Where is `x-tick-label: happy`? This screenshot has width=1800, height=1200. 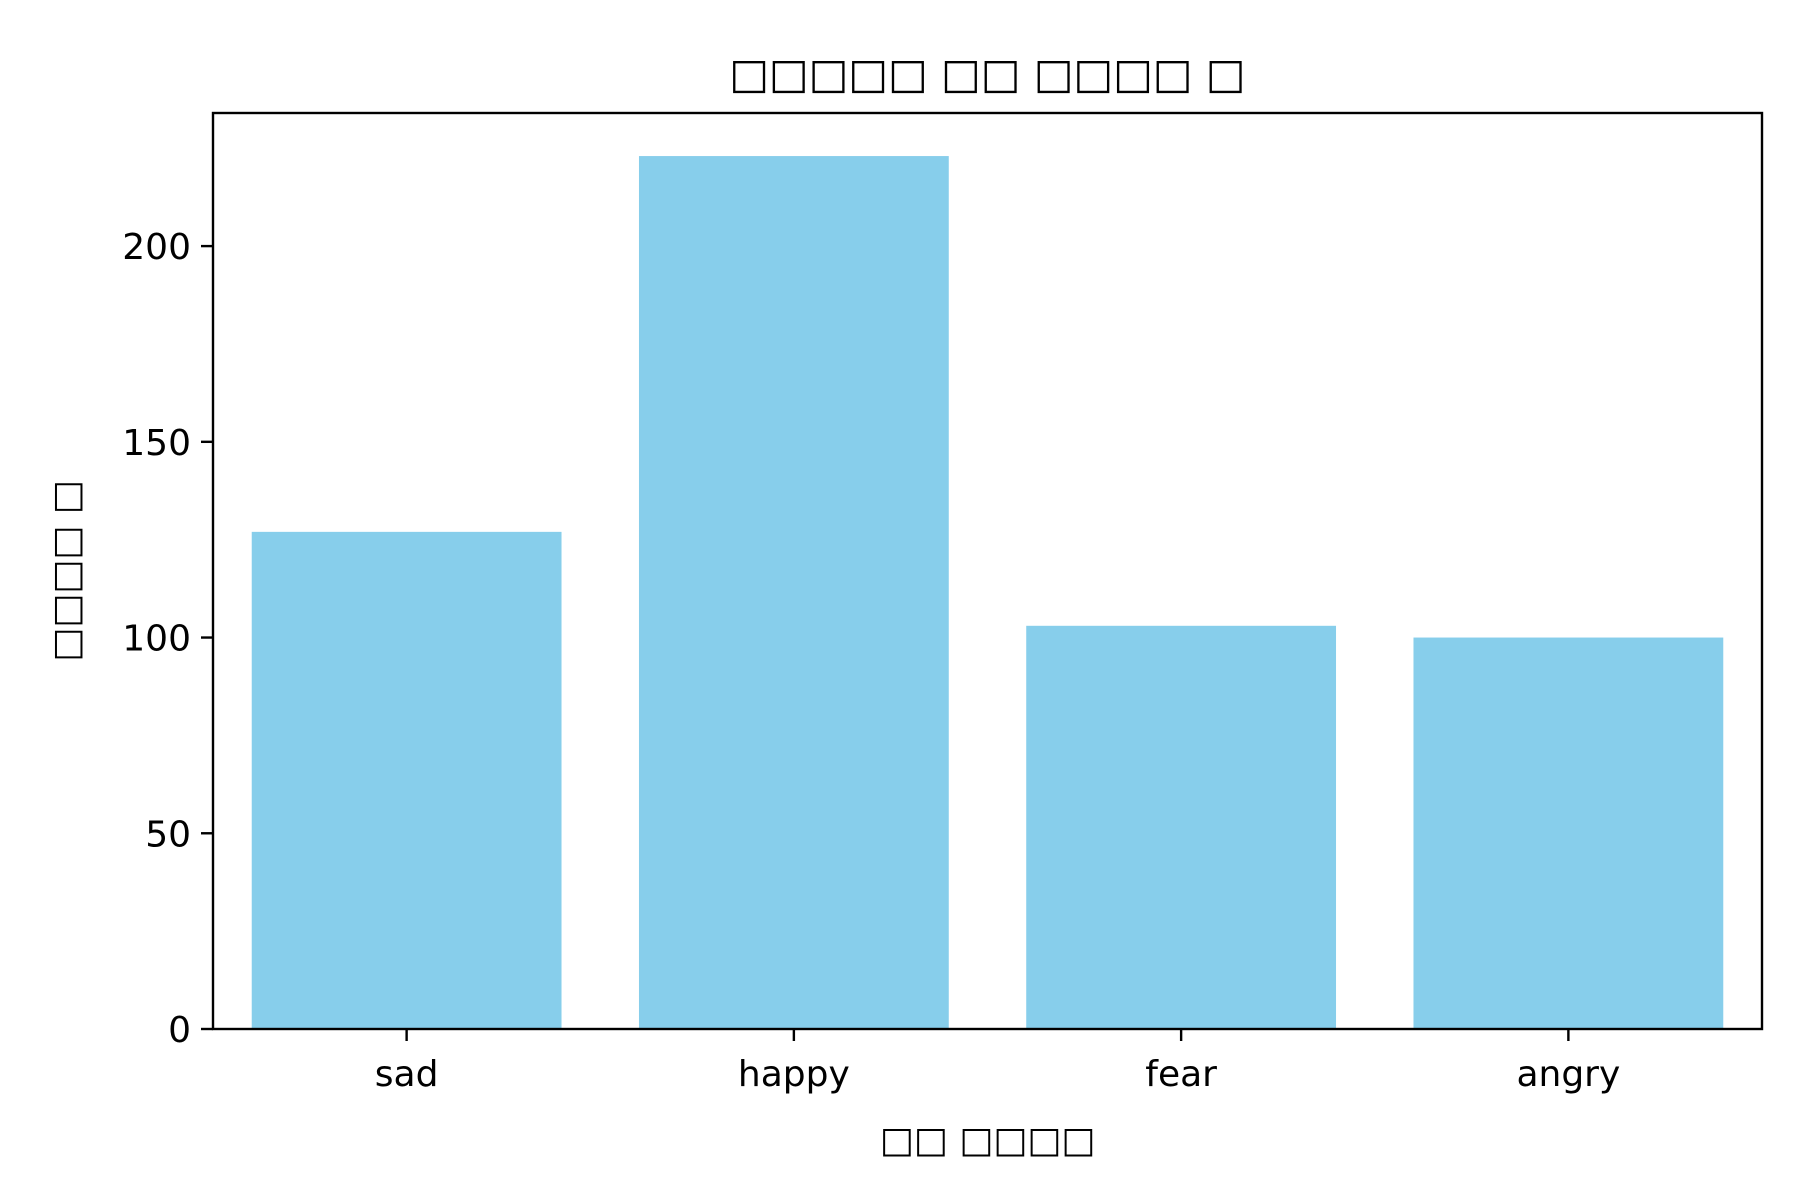 x-tick-label: happy is located at coordinates (794, 1074).